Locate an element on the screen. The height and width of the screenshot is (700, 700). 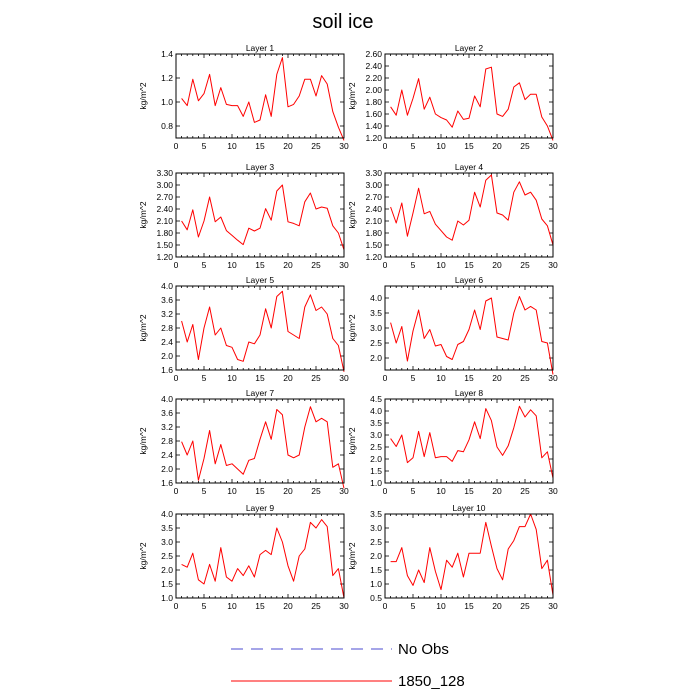
legend: No Obs 1850_128 is located at coordinates (348, 665).